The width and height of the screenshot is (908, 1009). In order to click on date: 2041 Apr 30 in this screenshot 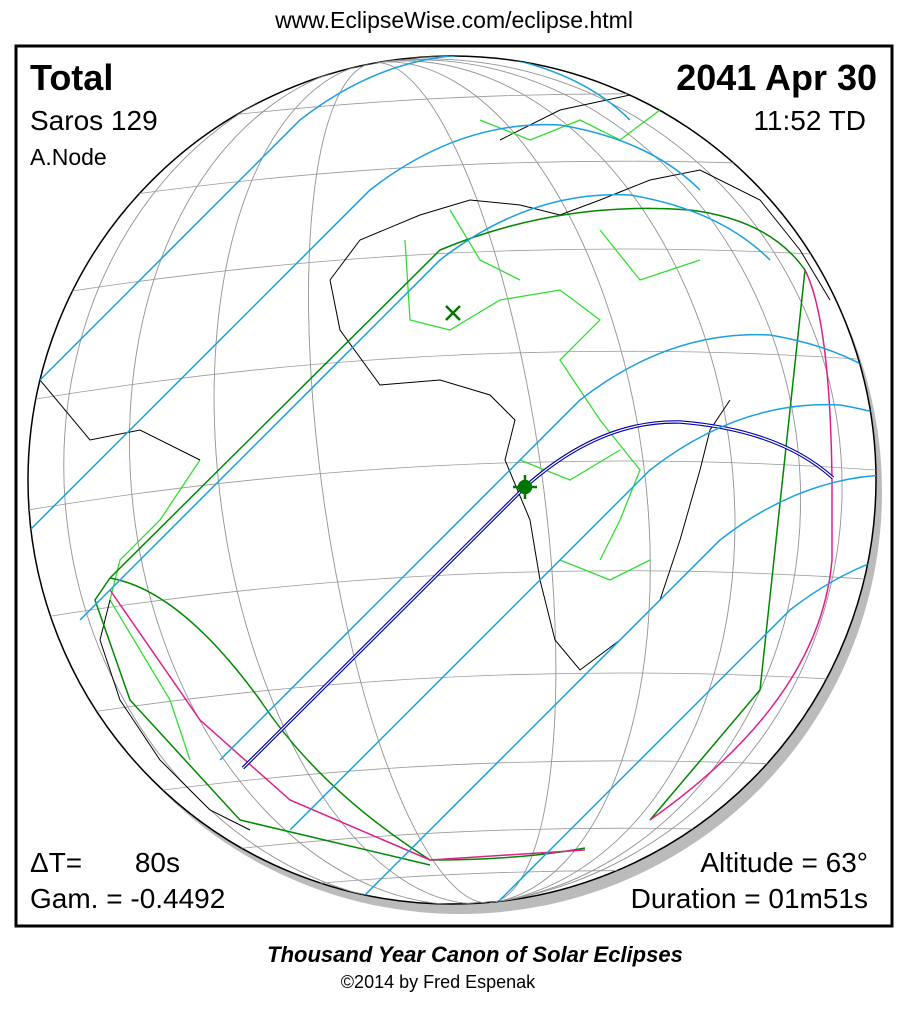, I will do `click(776, 77)`.